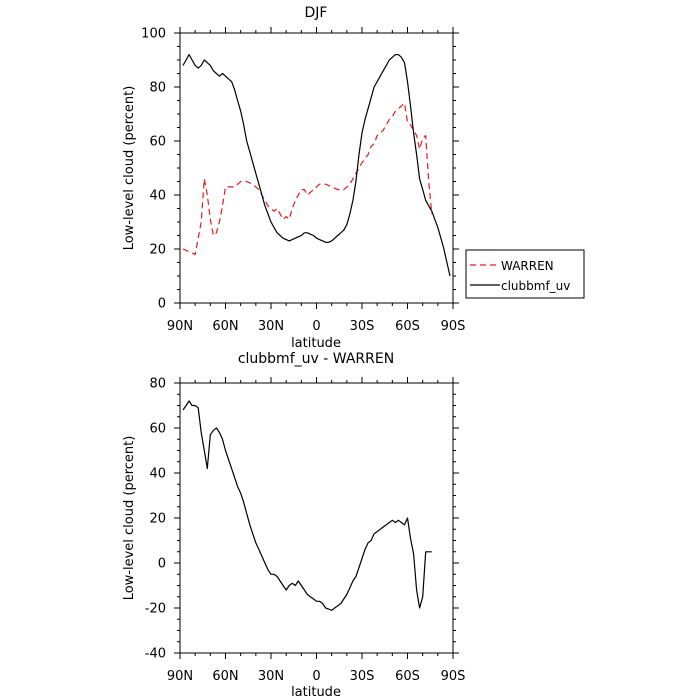 This screenshot has width=700, height=700. Describe the element at coordinates (362, 676) in the screenshot. I see `bottom-x-tick-label: 30S` at that location.